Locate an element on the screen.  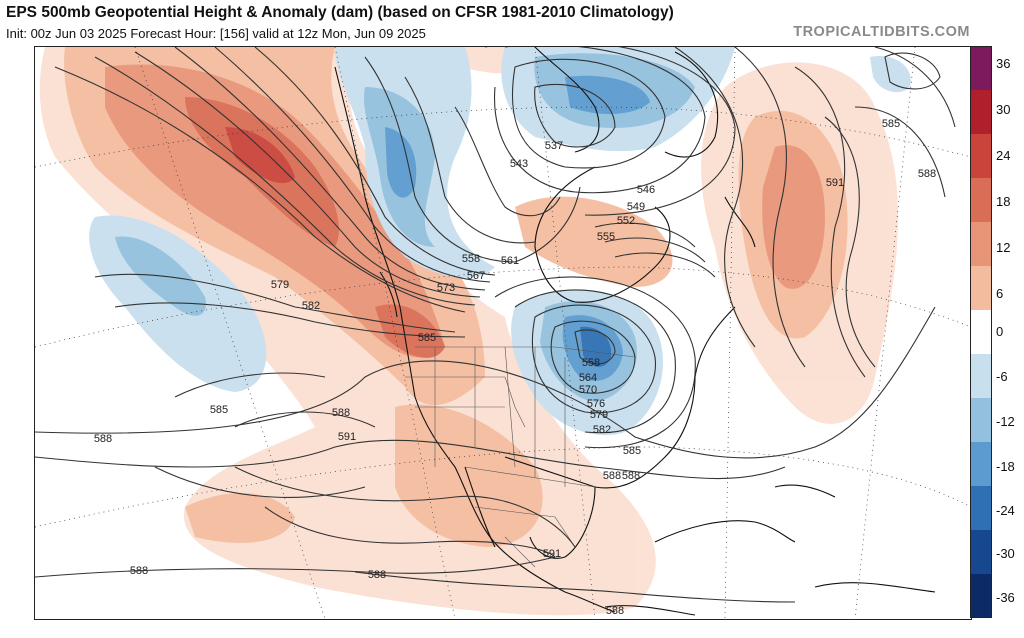
colorbar-label: -36 is located at coordinates (1005, 597).